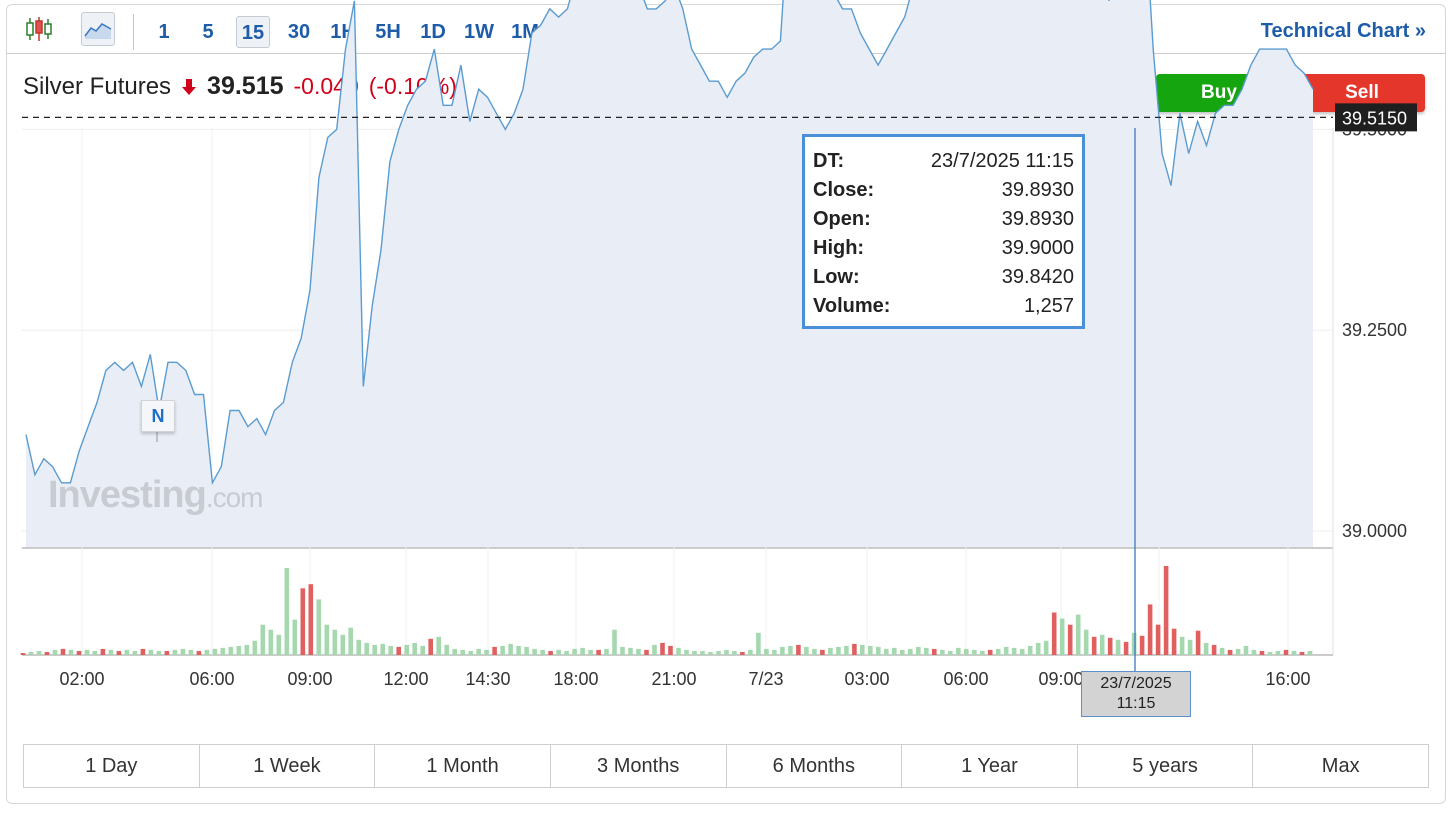 The width and height of the screenshot is (1456, 815). Describe the element at coordinates (158, 416) in the screenshot. I see `news-marker: N` at that location.